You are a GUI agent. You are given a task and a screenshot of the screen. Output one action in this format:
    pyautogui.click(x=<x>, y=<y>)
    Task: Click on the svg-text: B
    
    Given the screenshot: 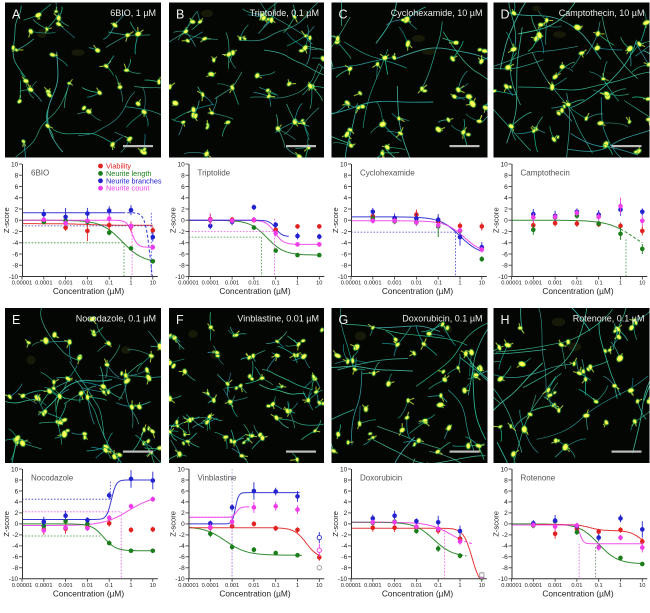 What is the action you would take?
    pyautogui.click(x=180, y=15)
    